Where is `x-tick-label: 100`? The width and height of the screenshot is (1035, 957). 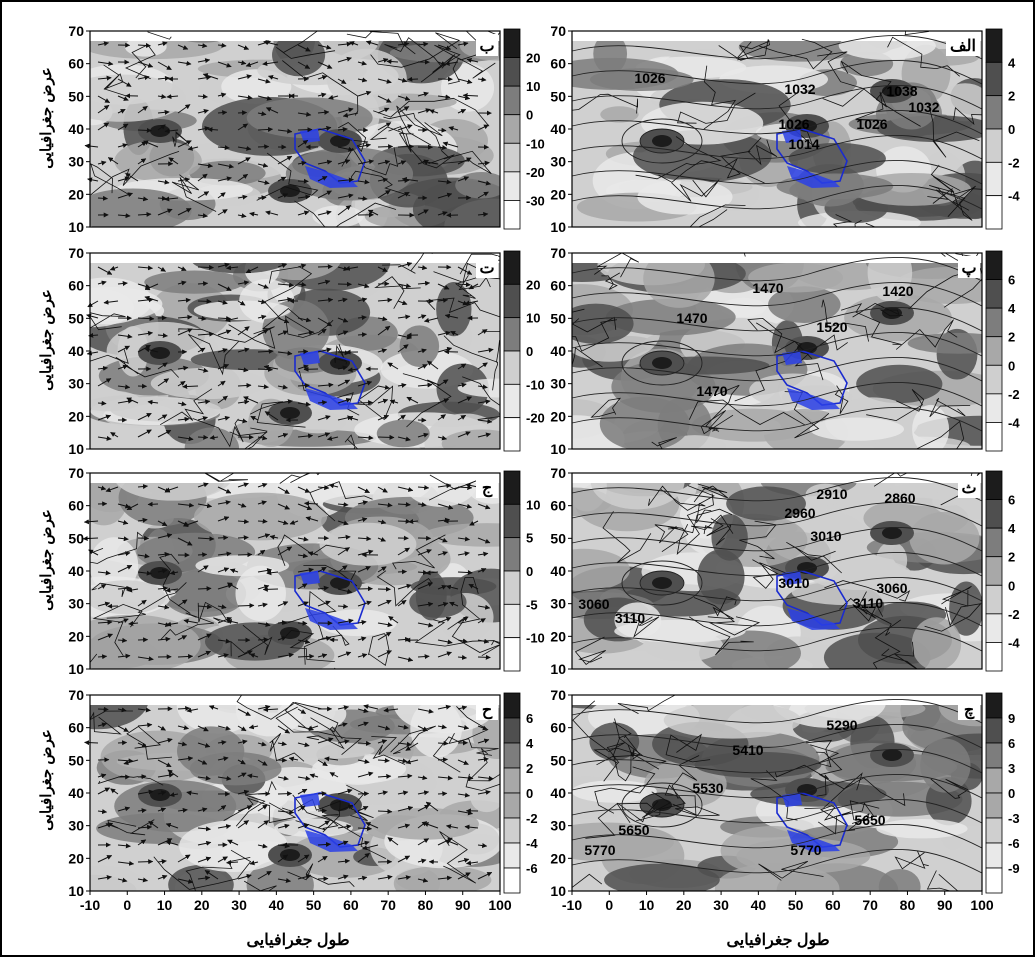
x-tick-label: 100 is located at coordinates (500, 905).